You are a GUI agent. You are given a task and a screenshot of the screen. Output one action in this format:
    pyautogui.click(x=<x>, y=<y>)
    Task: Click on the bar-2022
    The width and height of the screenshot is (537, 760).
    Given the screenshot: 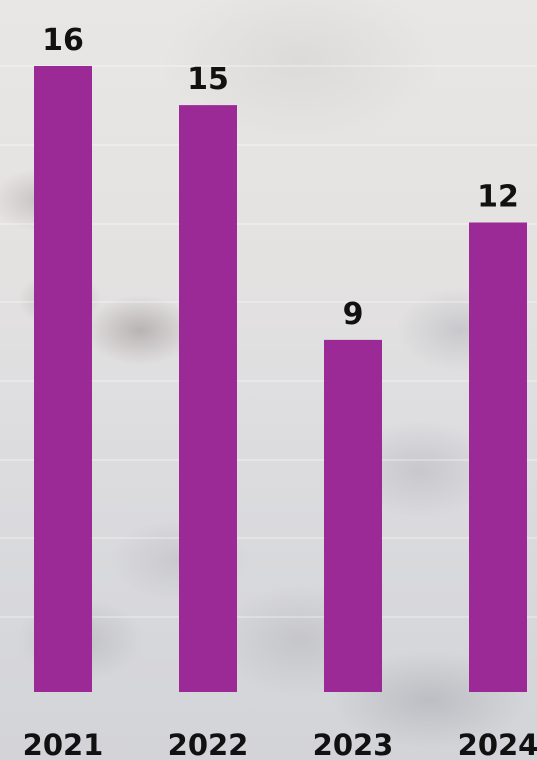 What is the action you would take?
    pyautogui.click(x=208, y=398)
    